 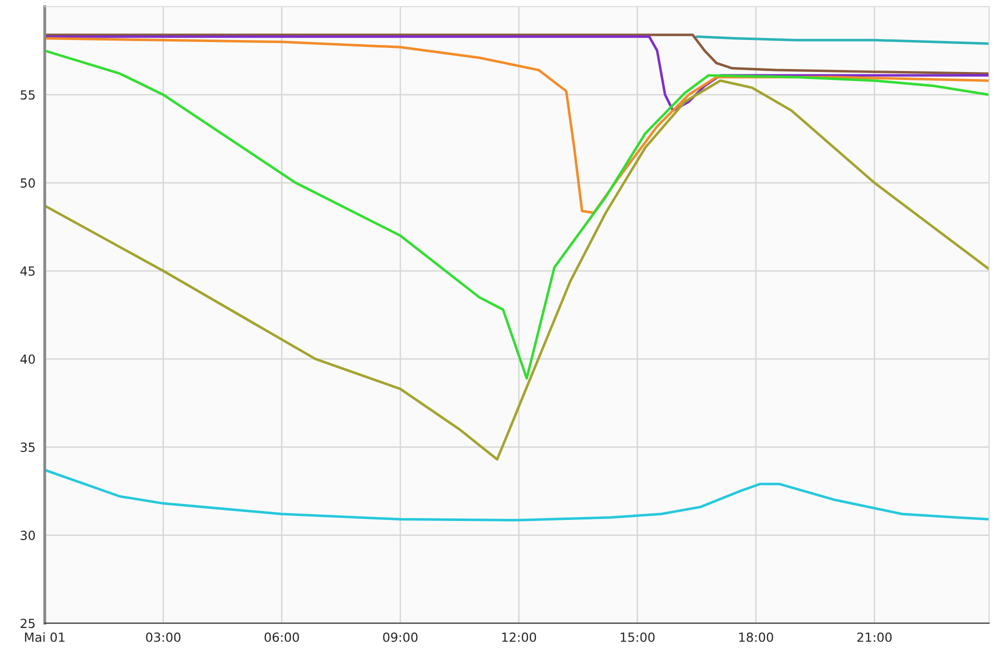 I want to click on x-tick-label: 06:00, so click(x=281, y=637).